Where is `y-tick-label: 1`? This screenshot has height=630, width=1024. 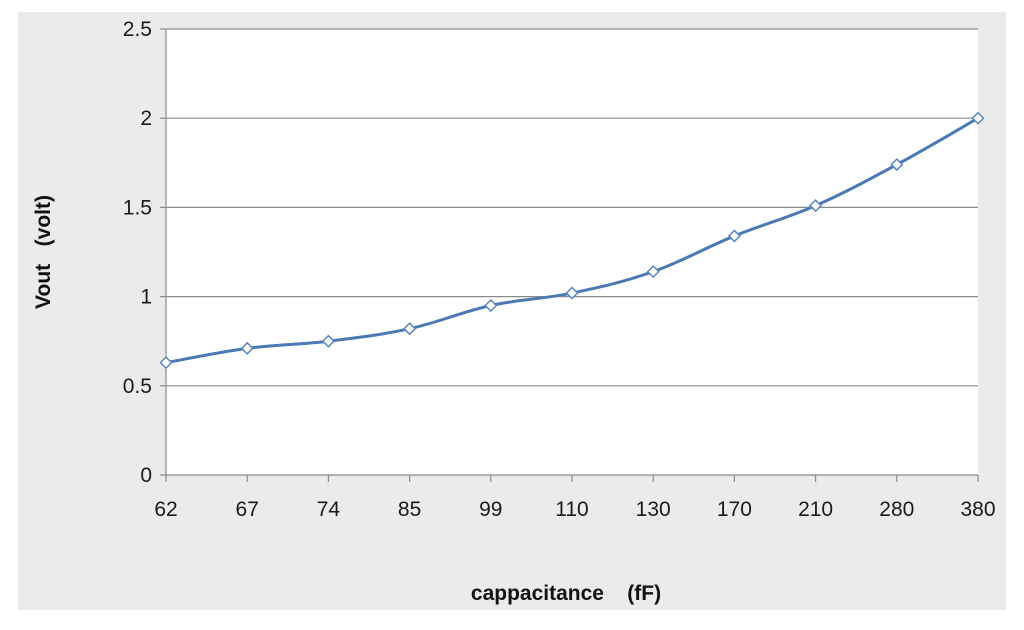
y-tick-label: 1 is located at coordinates (146, 297).